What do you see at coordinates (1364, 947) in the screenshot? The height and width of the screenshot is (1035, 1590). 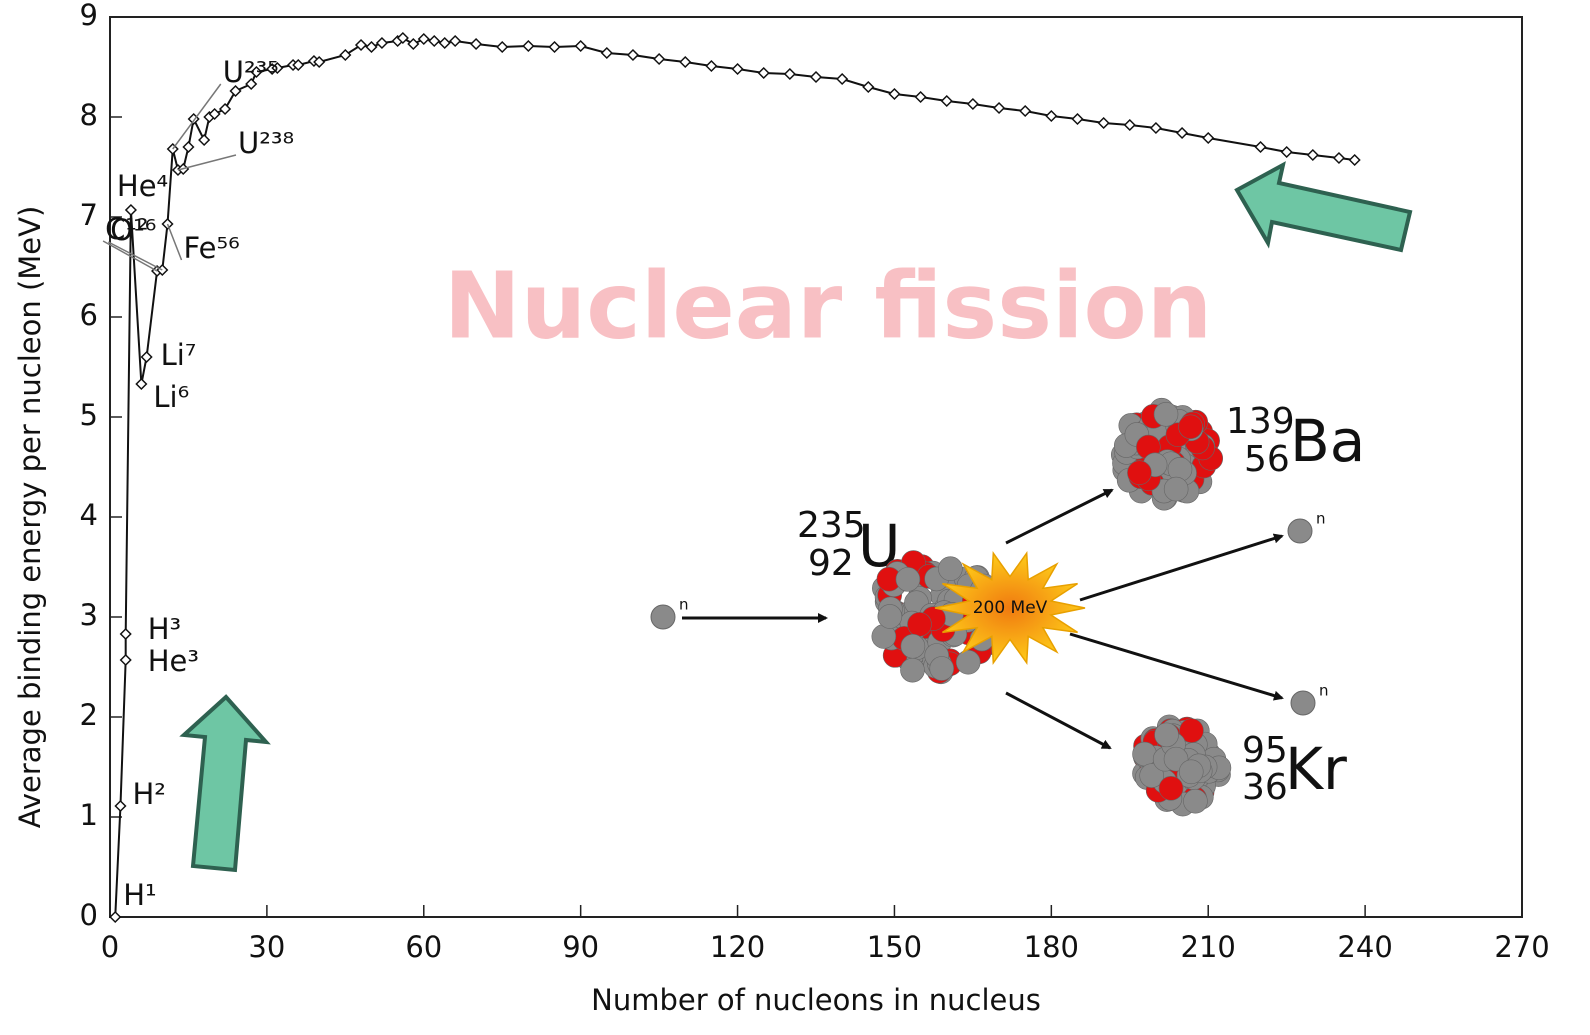 I see `x-tick-label: 240` at bounding box center [1364, 947].